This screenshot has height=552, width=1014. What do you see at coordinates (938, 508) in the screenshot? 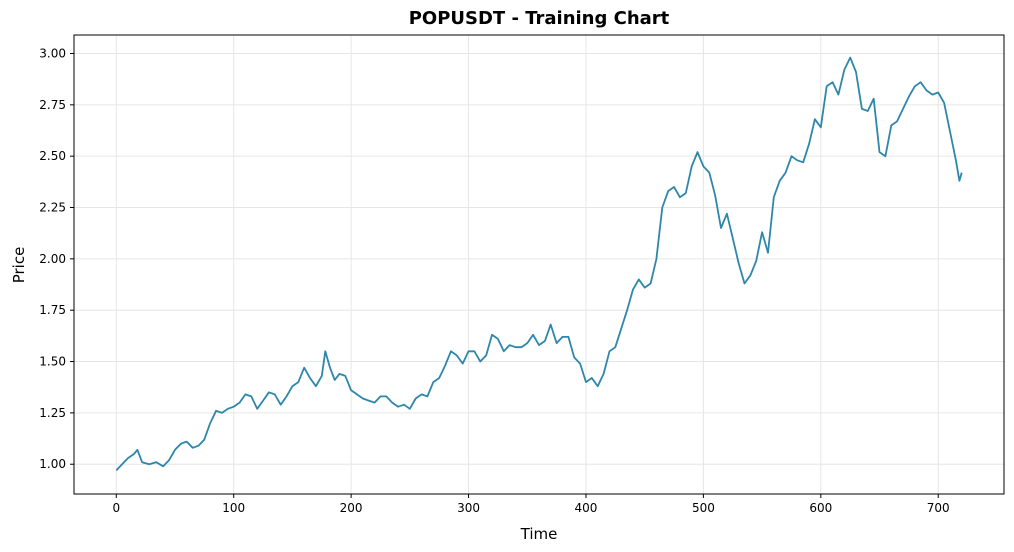
I see `x-tick-label: 700` at bounding box center [938, 508].